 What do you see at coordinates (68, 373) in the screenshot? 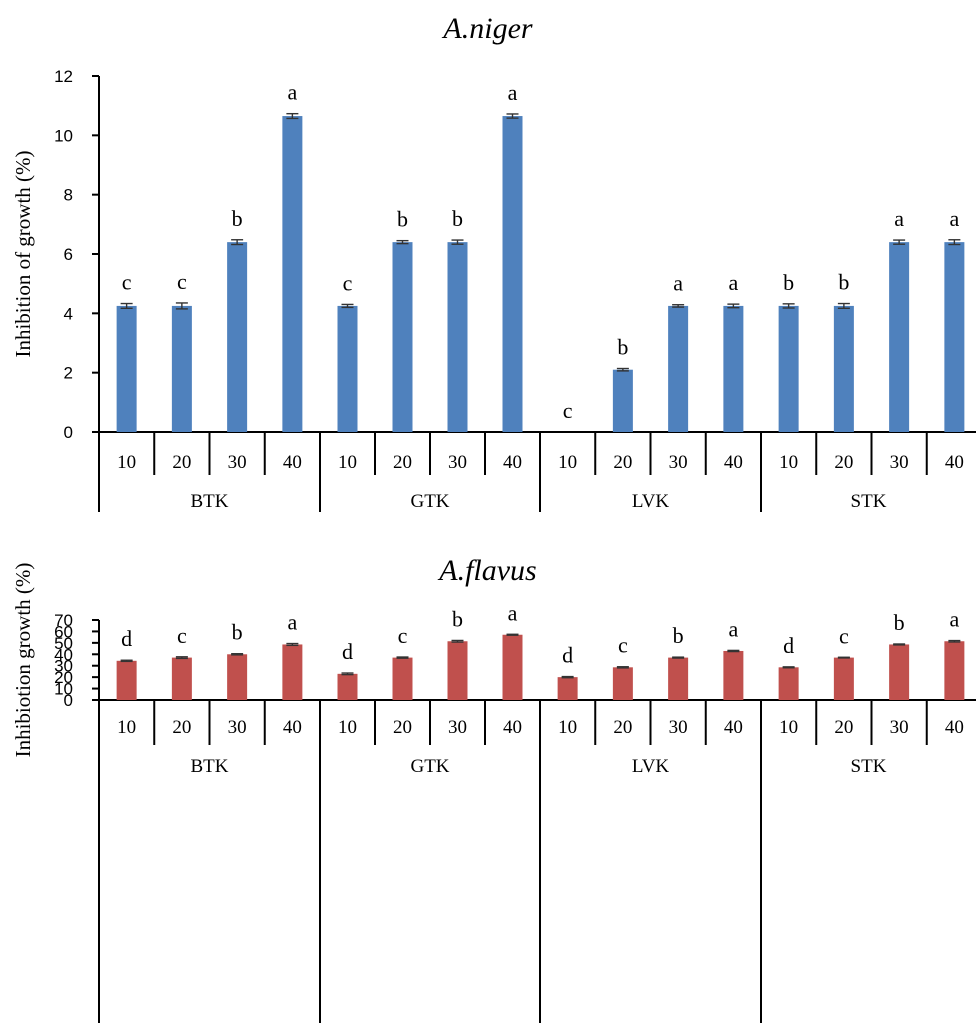
I see `y-tick-label: 2` at bounding box center [68, 373].